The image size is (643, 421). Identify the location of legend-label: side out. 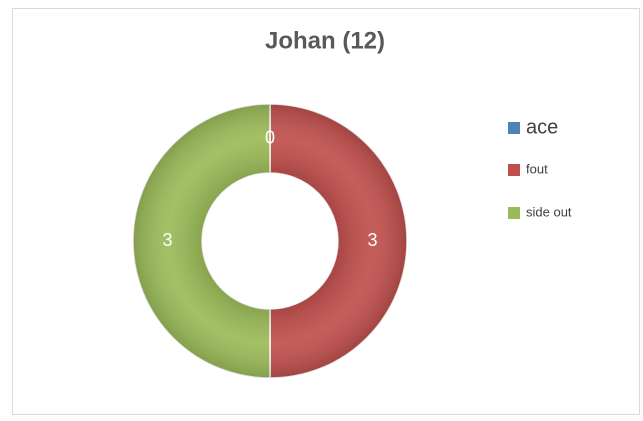
(549, 211).